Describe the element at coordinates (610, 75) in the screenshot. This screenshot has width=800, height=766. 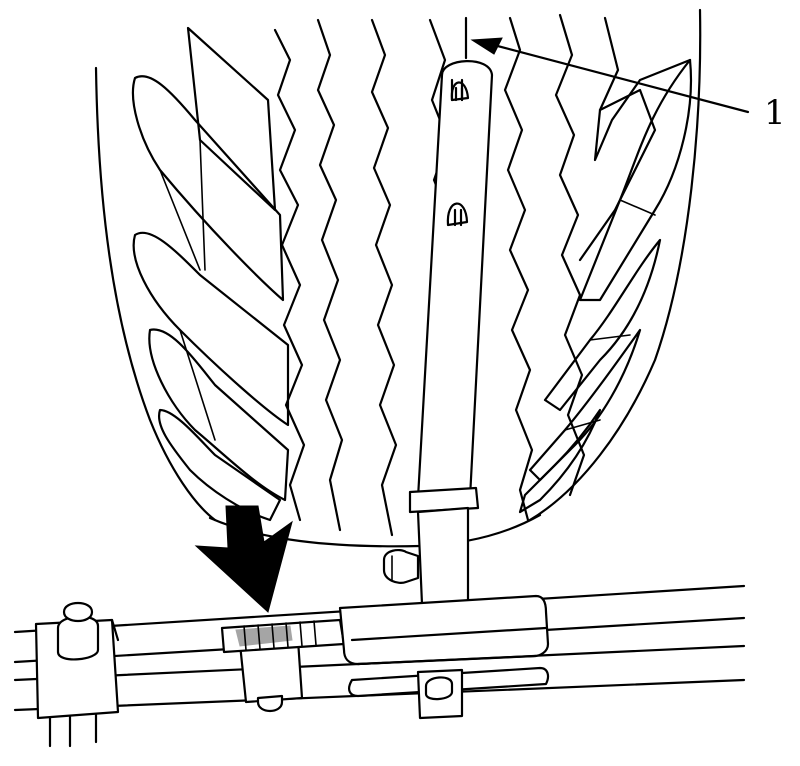
I see `callout-1-leader` at that location.